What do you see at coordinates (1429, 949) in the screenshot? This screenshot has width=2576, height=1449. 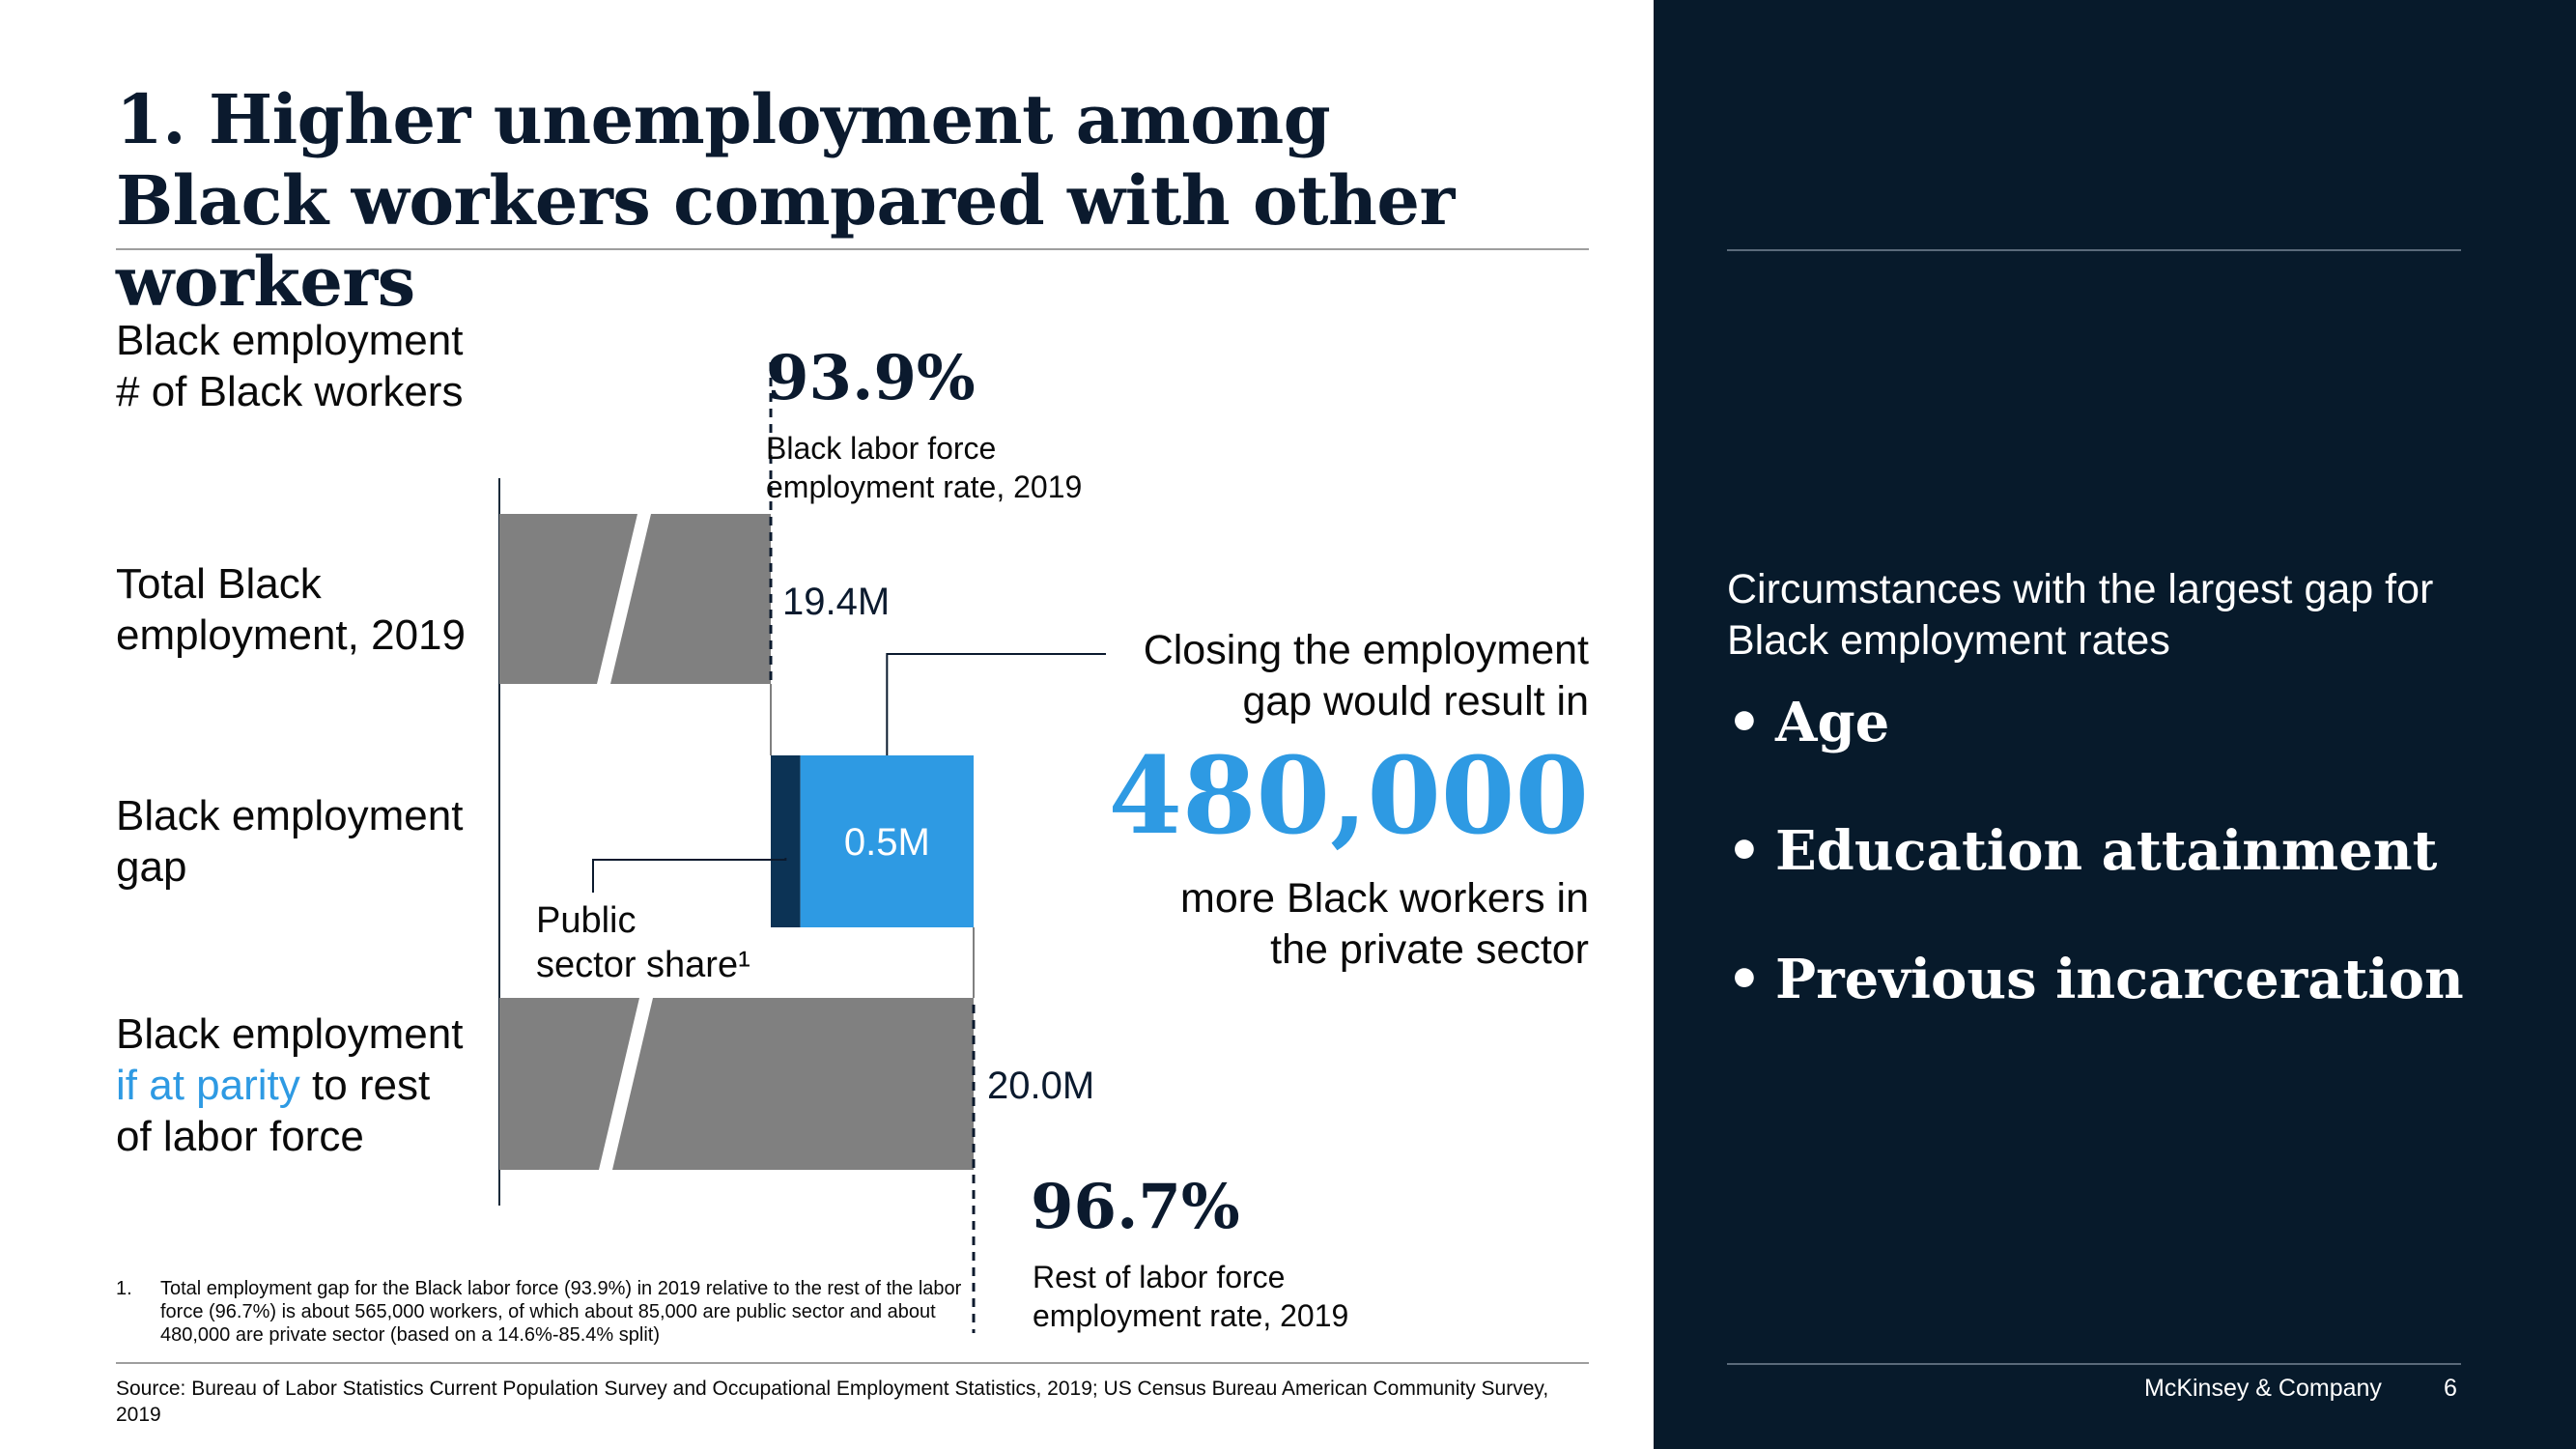 I see `closing-gap-line4: the private sector` at bounding box center [1429, 949].